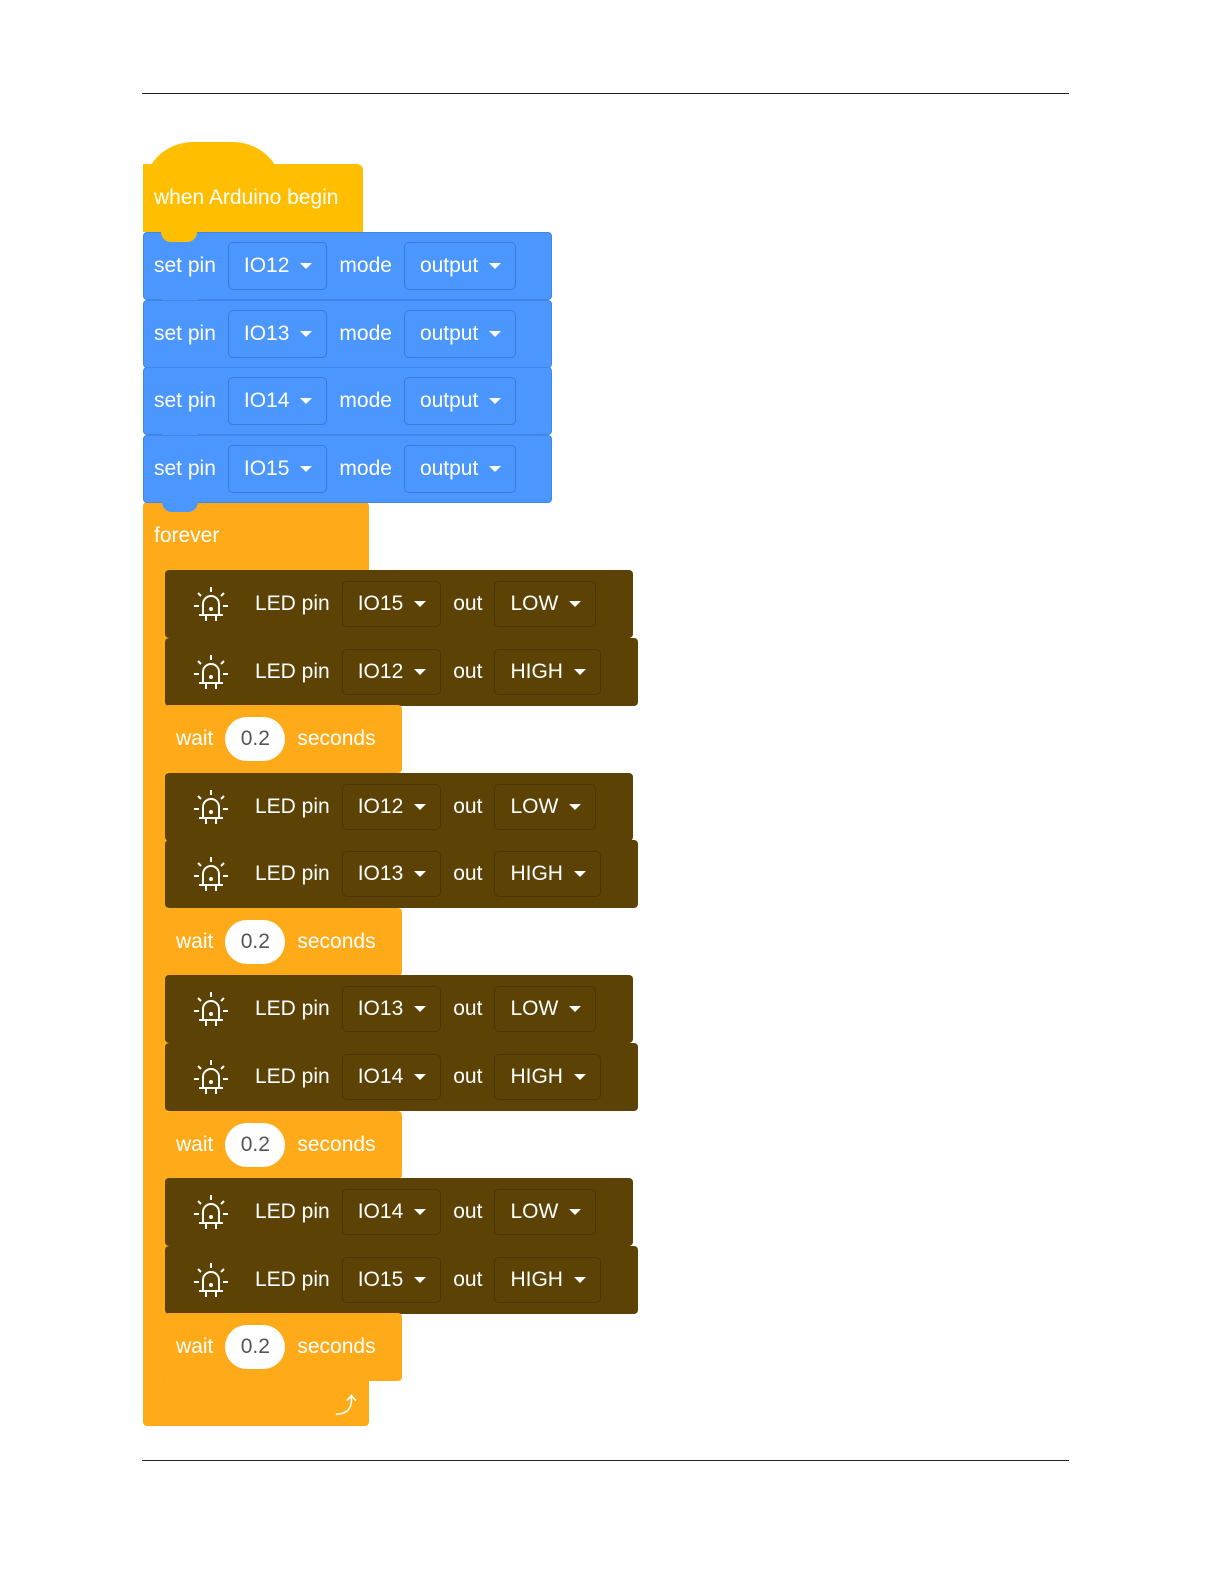 The height and width of the screenshot is (1584, 1224). Describe the element at coordinates (449, 400) in the screenshot. I see `mode-value: output` at that location.